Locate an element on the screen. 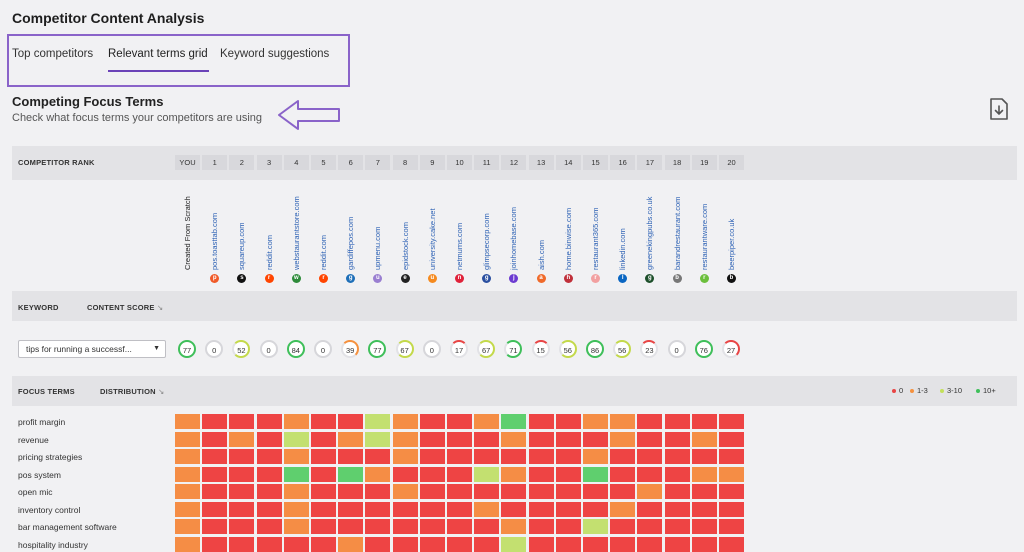 The image size is (1024, 552). competitor-link: beerpiper.co.uk is located at coordinates (731, 244).